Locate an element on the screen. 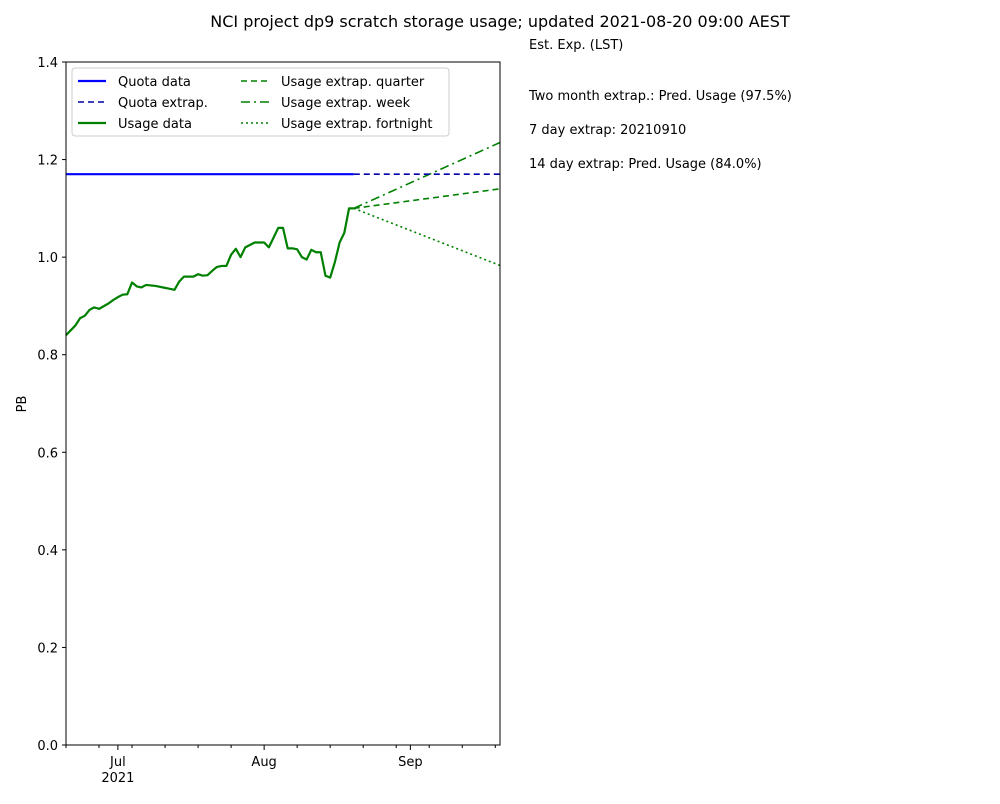 This screenshot has height=804, width=1000. annotation-fourteen-day: 14 day extrap: Pred. Usage (84.0%) is located at coordinates (645, 164).